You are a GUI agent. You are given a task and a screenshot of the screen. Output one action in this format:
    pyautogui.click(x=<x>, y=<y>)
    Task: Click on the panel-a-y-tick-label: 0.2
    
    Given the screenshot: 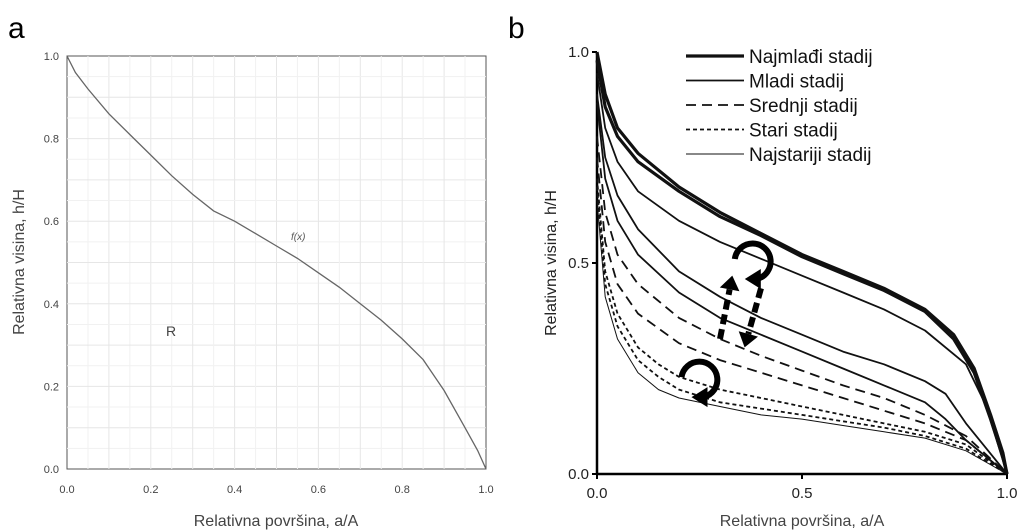 What is the action you would take?
    pyautogui.click(x=51, y=387)
    